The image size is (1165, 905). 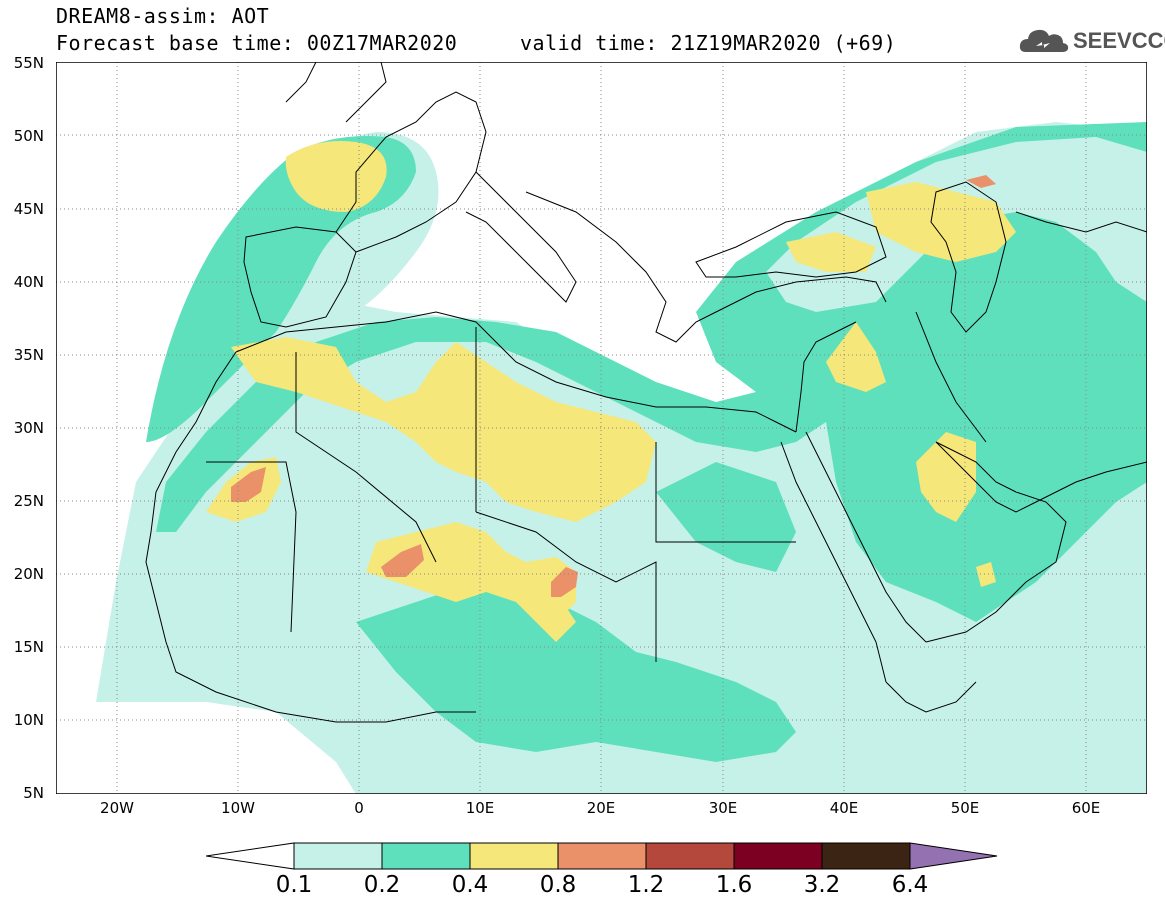 I want to click on cloud-icon, so click(x=1044, y=40).